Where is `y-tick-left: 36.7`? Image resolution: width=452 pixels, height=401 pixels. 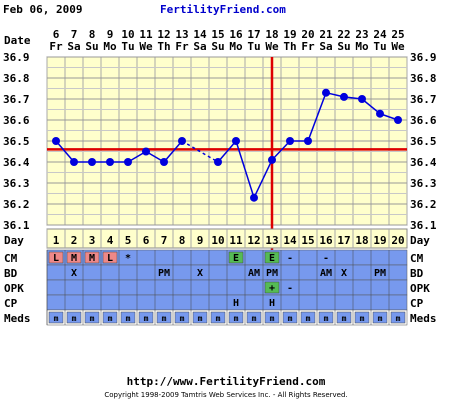
y-tick-left: 36.7 is located at coordinates (16, 99).